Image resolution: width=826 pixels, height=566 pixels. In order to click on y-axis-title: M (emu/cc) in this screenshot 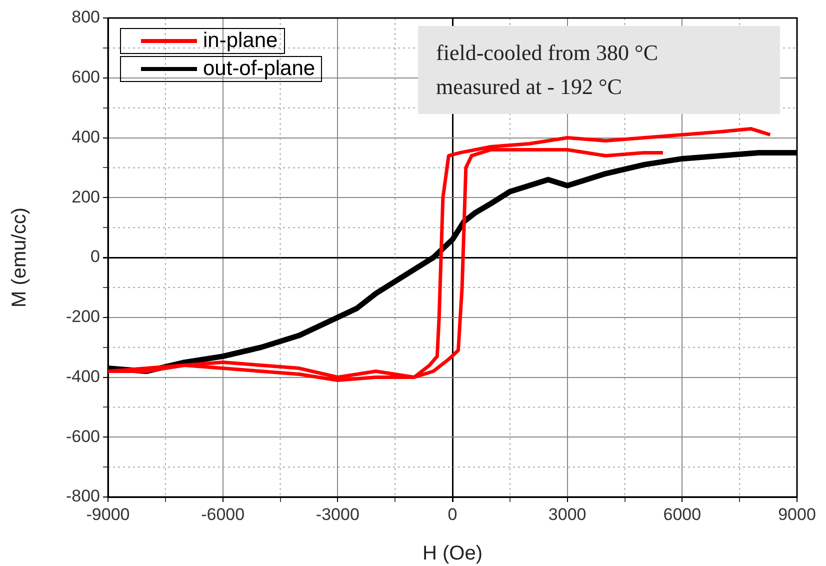, I will do `click(19, 258)`.